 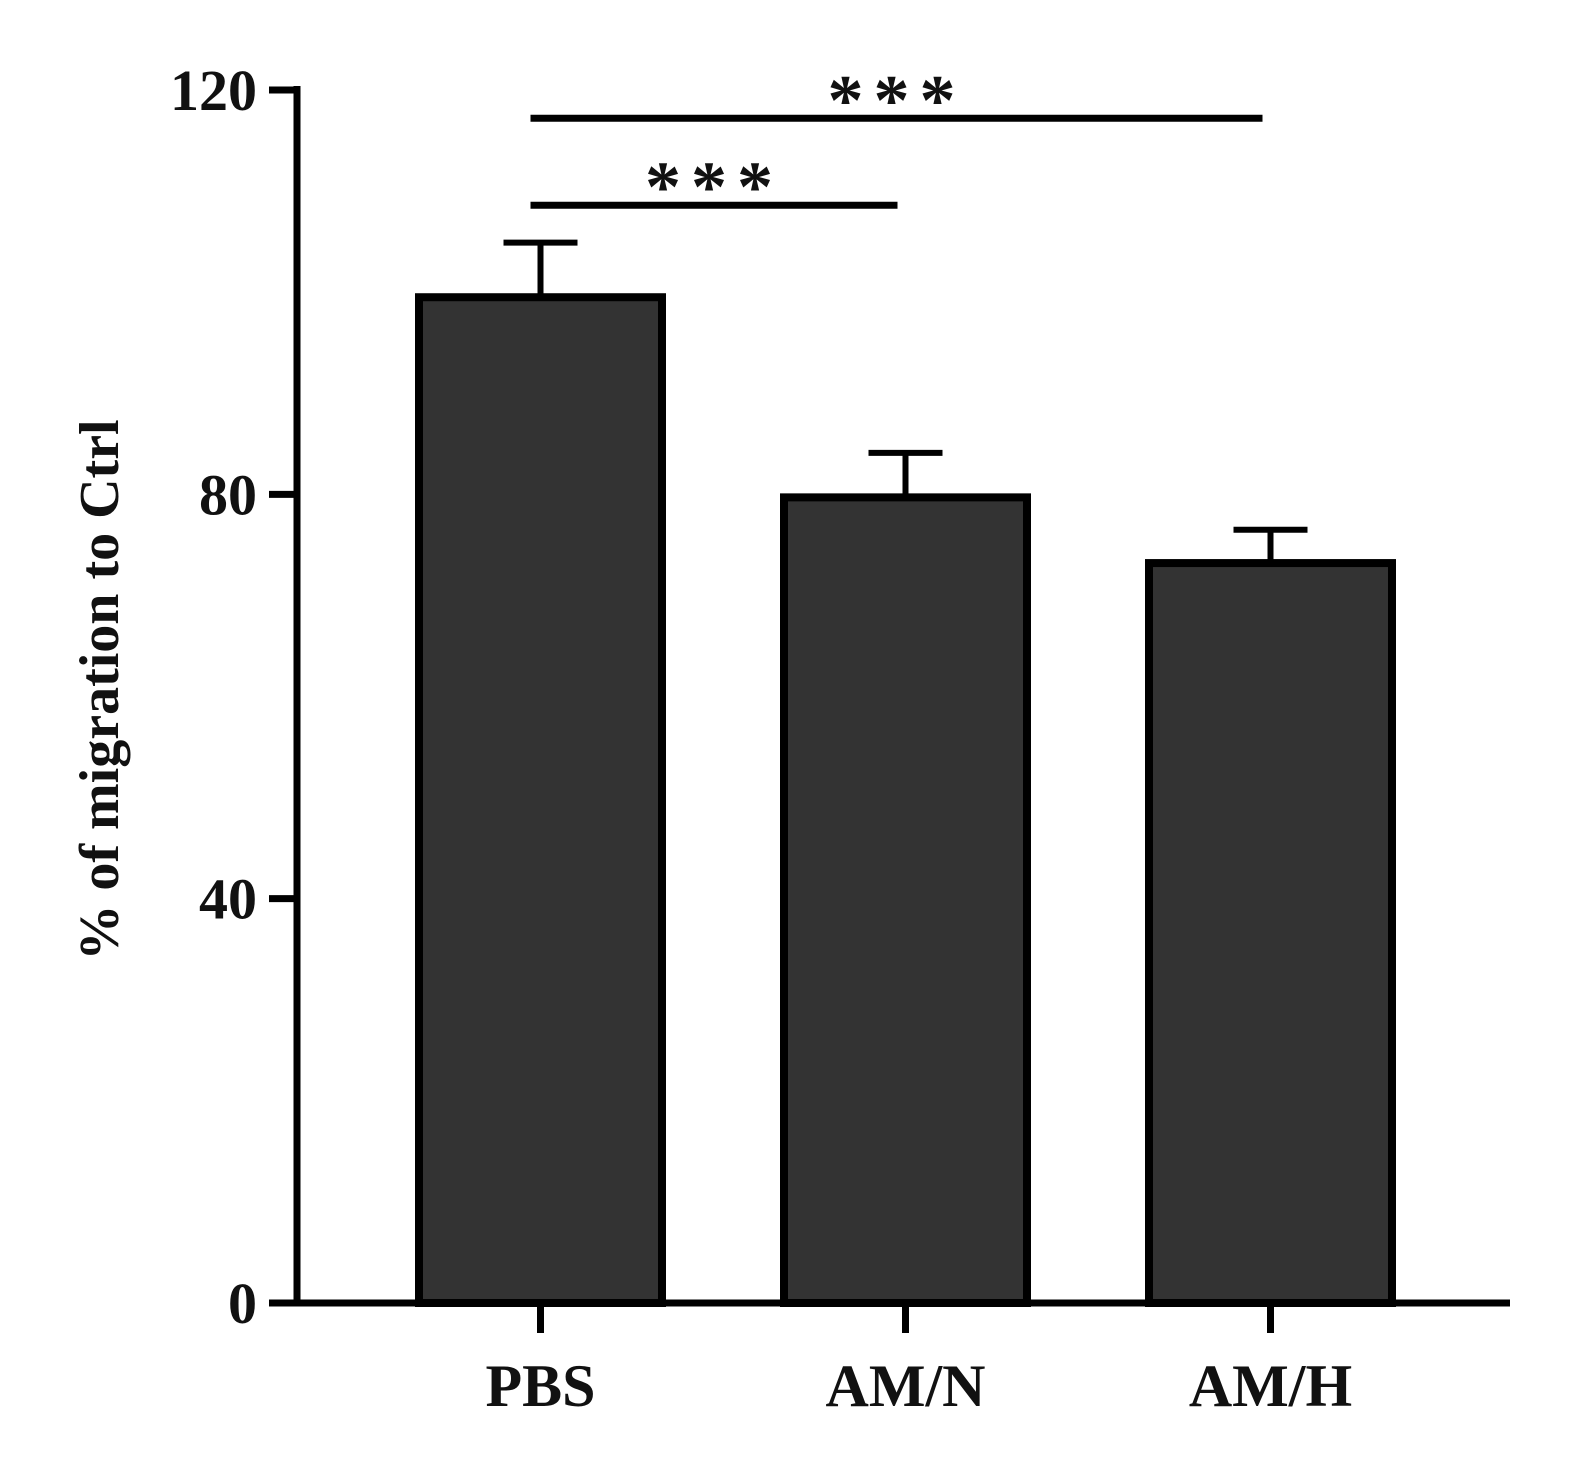 What do you see at coordinates (228, 899) in the screenshot?
I see `y-tick-label: 40` at bounding box center [228, 899].